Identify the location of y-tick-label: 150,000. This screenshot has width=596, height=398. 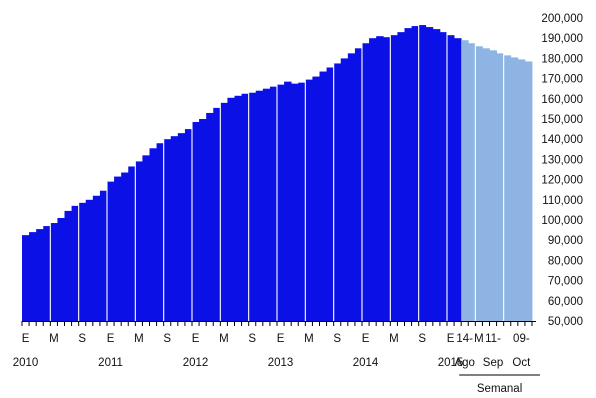
(562, 120).